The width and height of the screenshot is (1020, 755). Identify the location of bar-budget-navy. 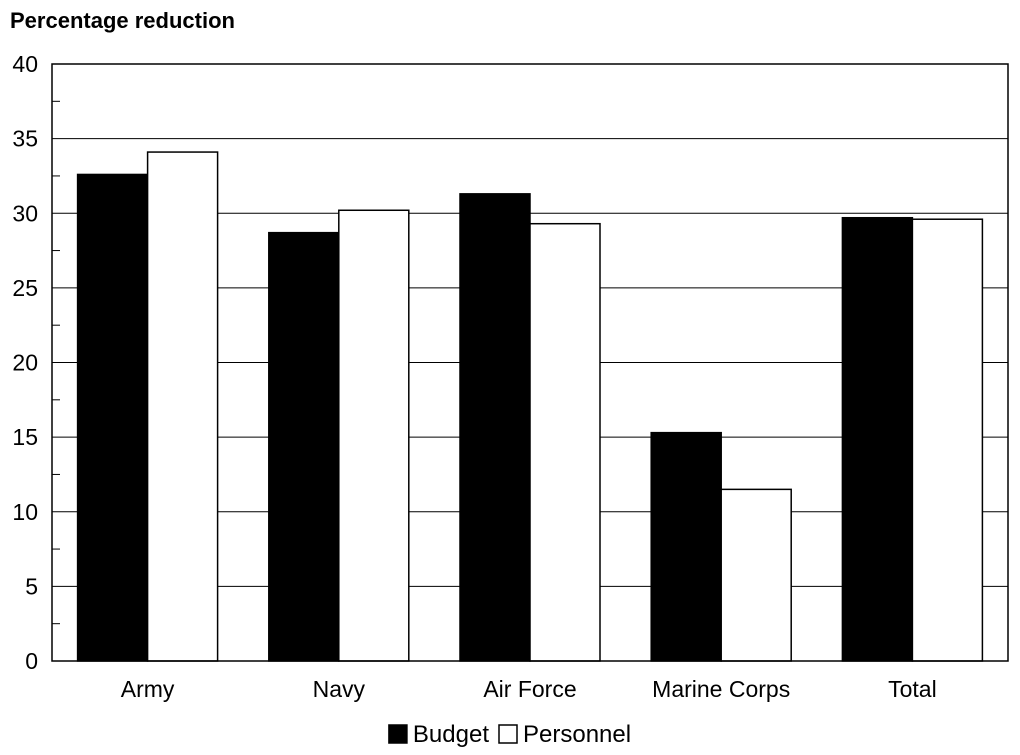
(304, 446).